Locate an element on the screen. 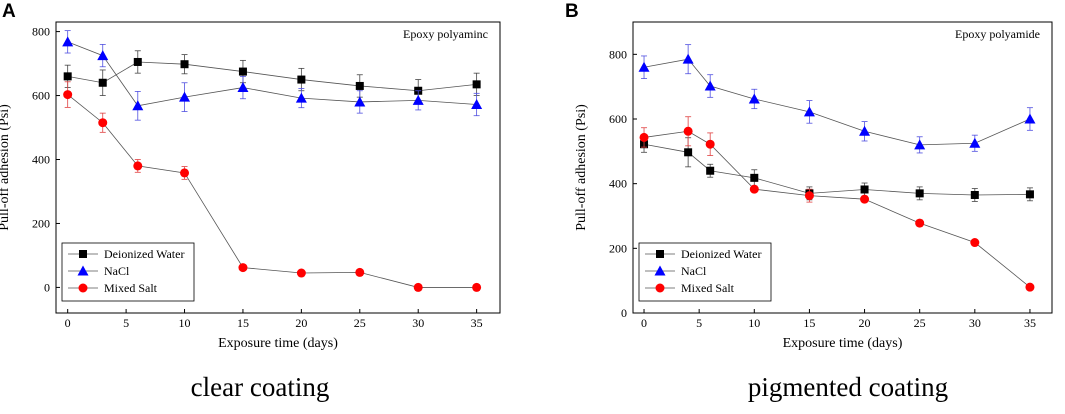 This screenshot has height=414, width=1065. chart-a-y-tick-label: 800 is located at coordinates (41, 32).